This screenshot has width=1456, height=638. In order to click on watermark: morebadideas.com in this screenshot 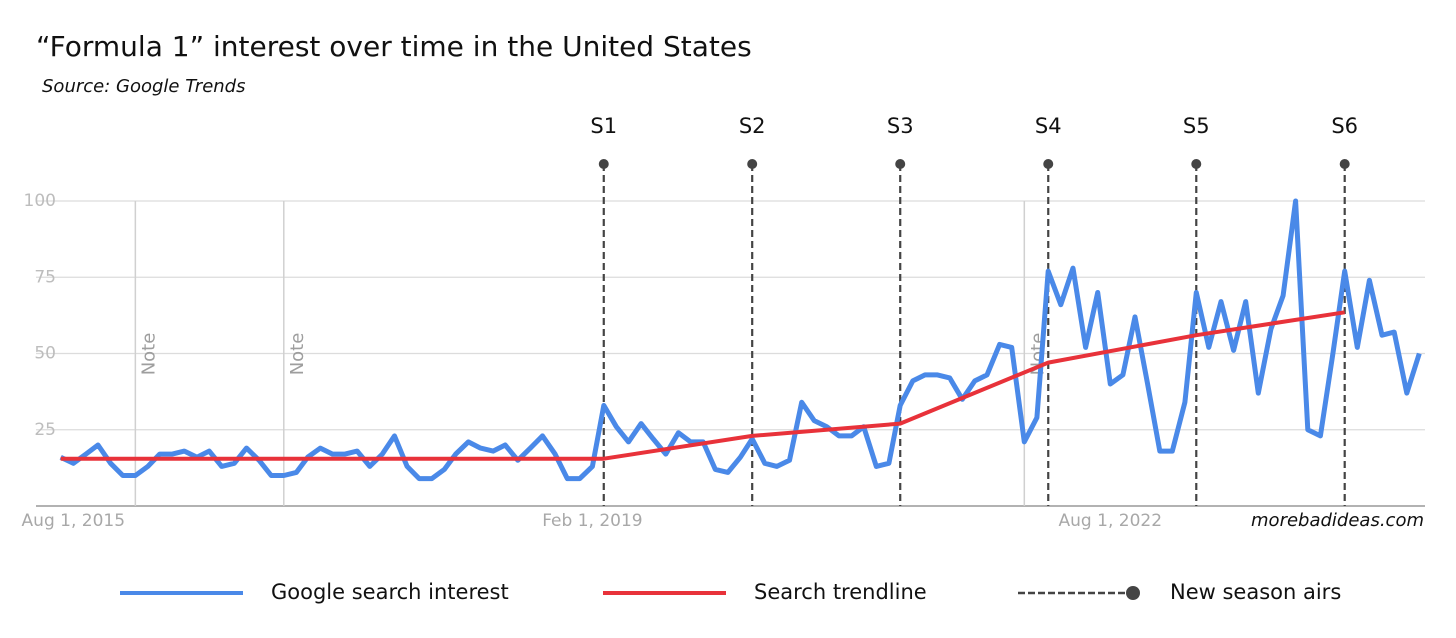, I will do `click(1337, 520)`.